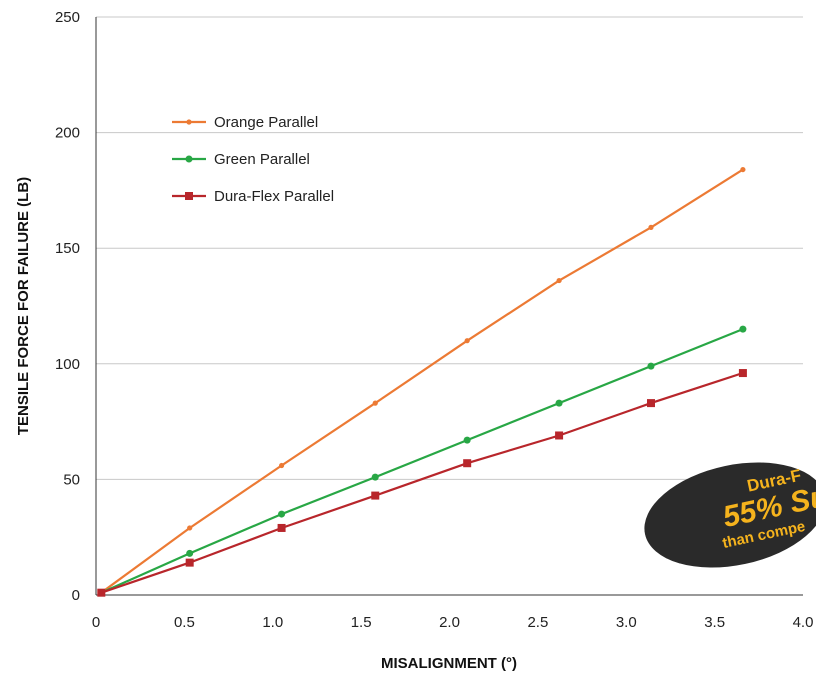 Image resolution: width=816 pixels, height=673 pixels. Describe the element at coordinates (67, 364) in the screenshot. I see `y-tick-label-2: 100` at that location.